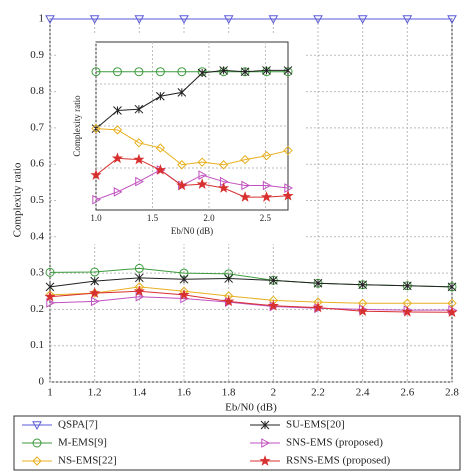 The width and height of the screenshot is (474, 474). Describe the element at coordinates (37, 55) in the screenshot. I see `y-tick-label: 0.9` at that location.